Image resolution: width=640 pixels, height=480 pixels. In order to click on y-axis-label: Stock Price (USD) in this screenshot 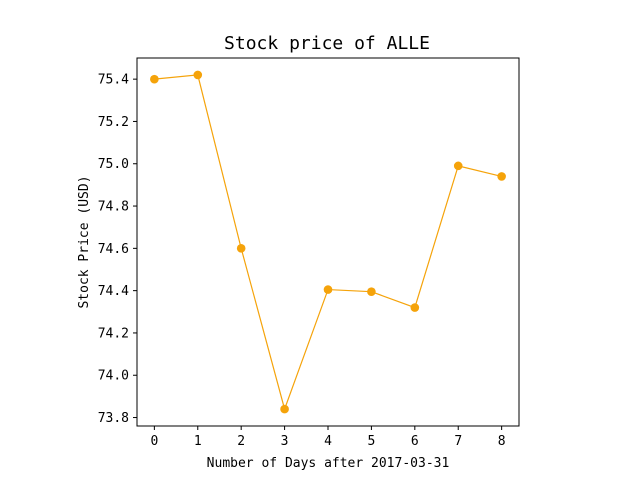, I will do `click(84, 241)`.